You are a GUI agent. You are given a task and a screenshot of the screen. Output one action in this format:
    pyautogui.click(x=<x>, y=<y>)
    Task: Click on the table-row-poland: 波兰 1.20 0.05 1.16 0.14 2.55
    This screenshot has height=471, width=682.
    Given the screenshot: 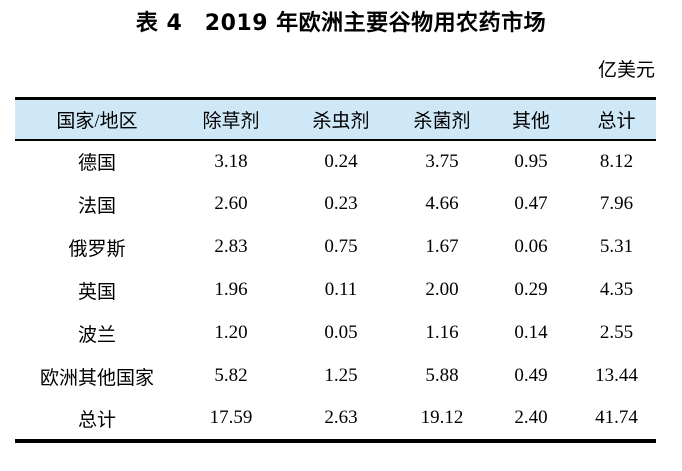 What is the action you would take?
    pyautogui.click(x=335, y=333)
    